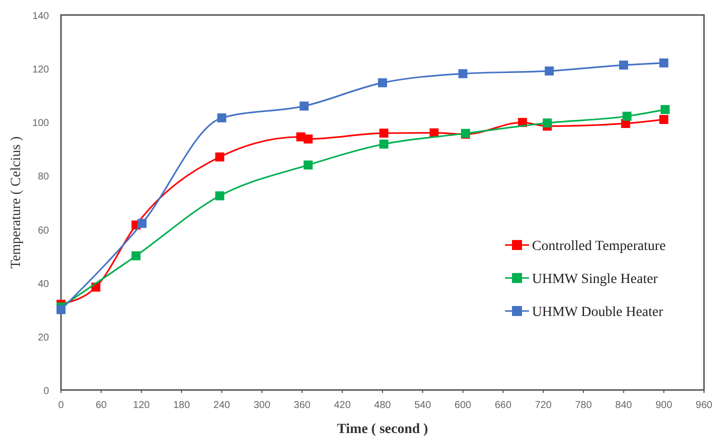 This screenshot has height=439, width=724. What do you see at coordinates (595, 279) in the screenshot?
I see `legend-label: UHMW Single Heater` at bounding box center [595, 279].